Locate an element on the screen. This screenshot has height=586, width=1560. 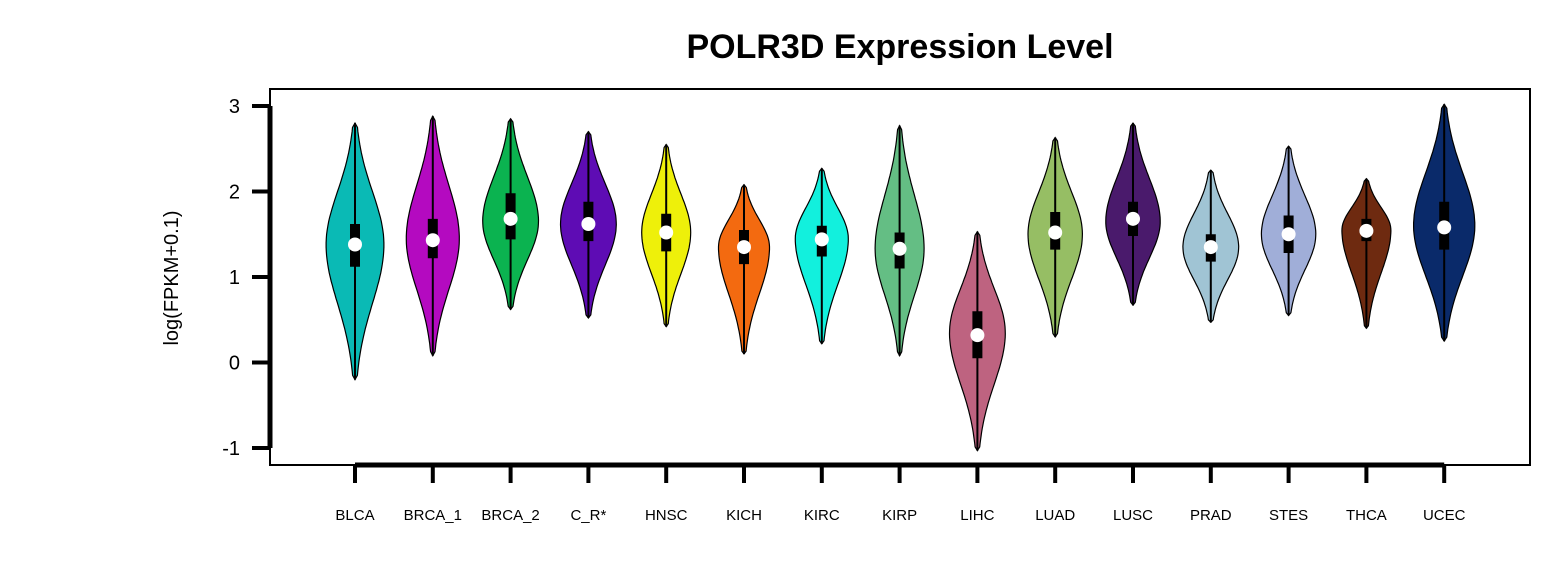
violin-blca is located at coordinates (355, 251).